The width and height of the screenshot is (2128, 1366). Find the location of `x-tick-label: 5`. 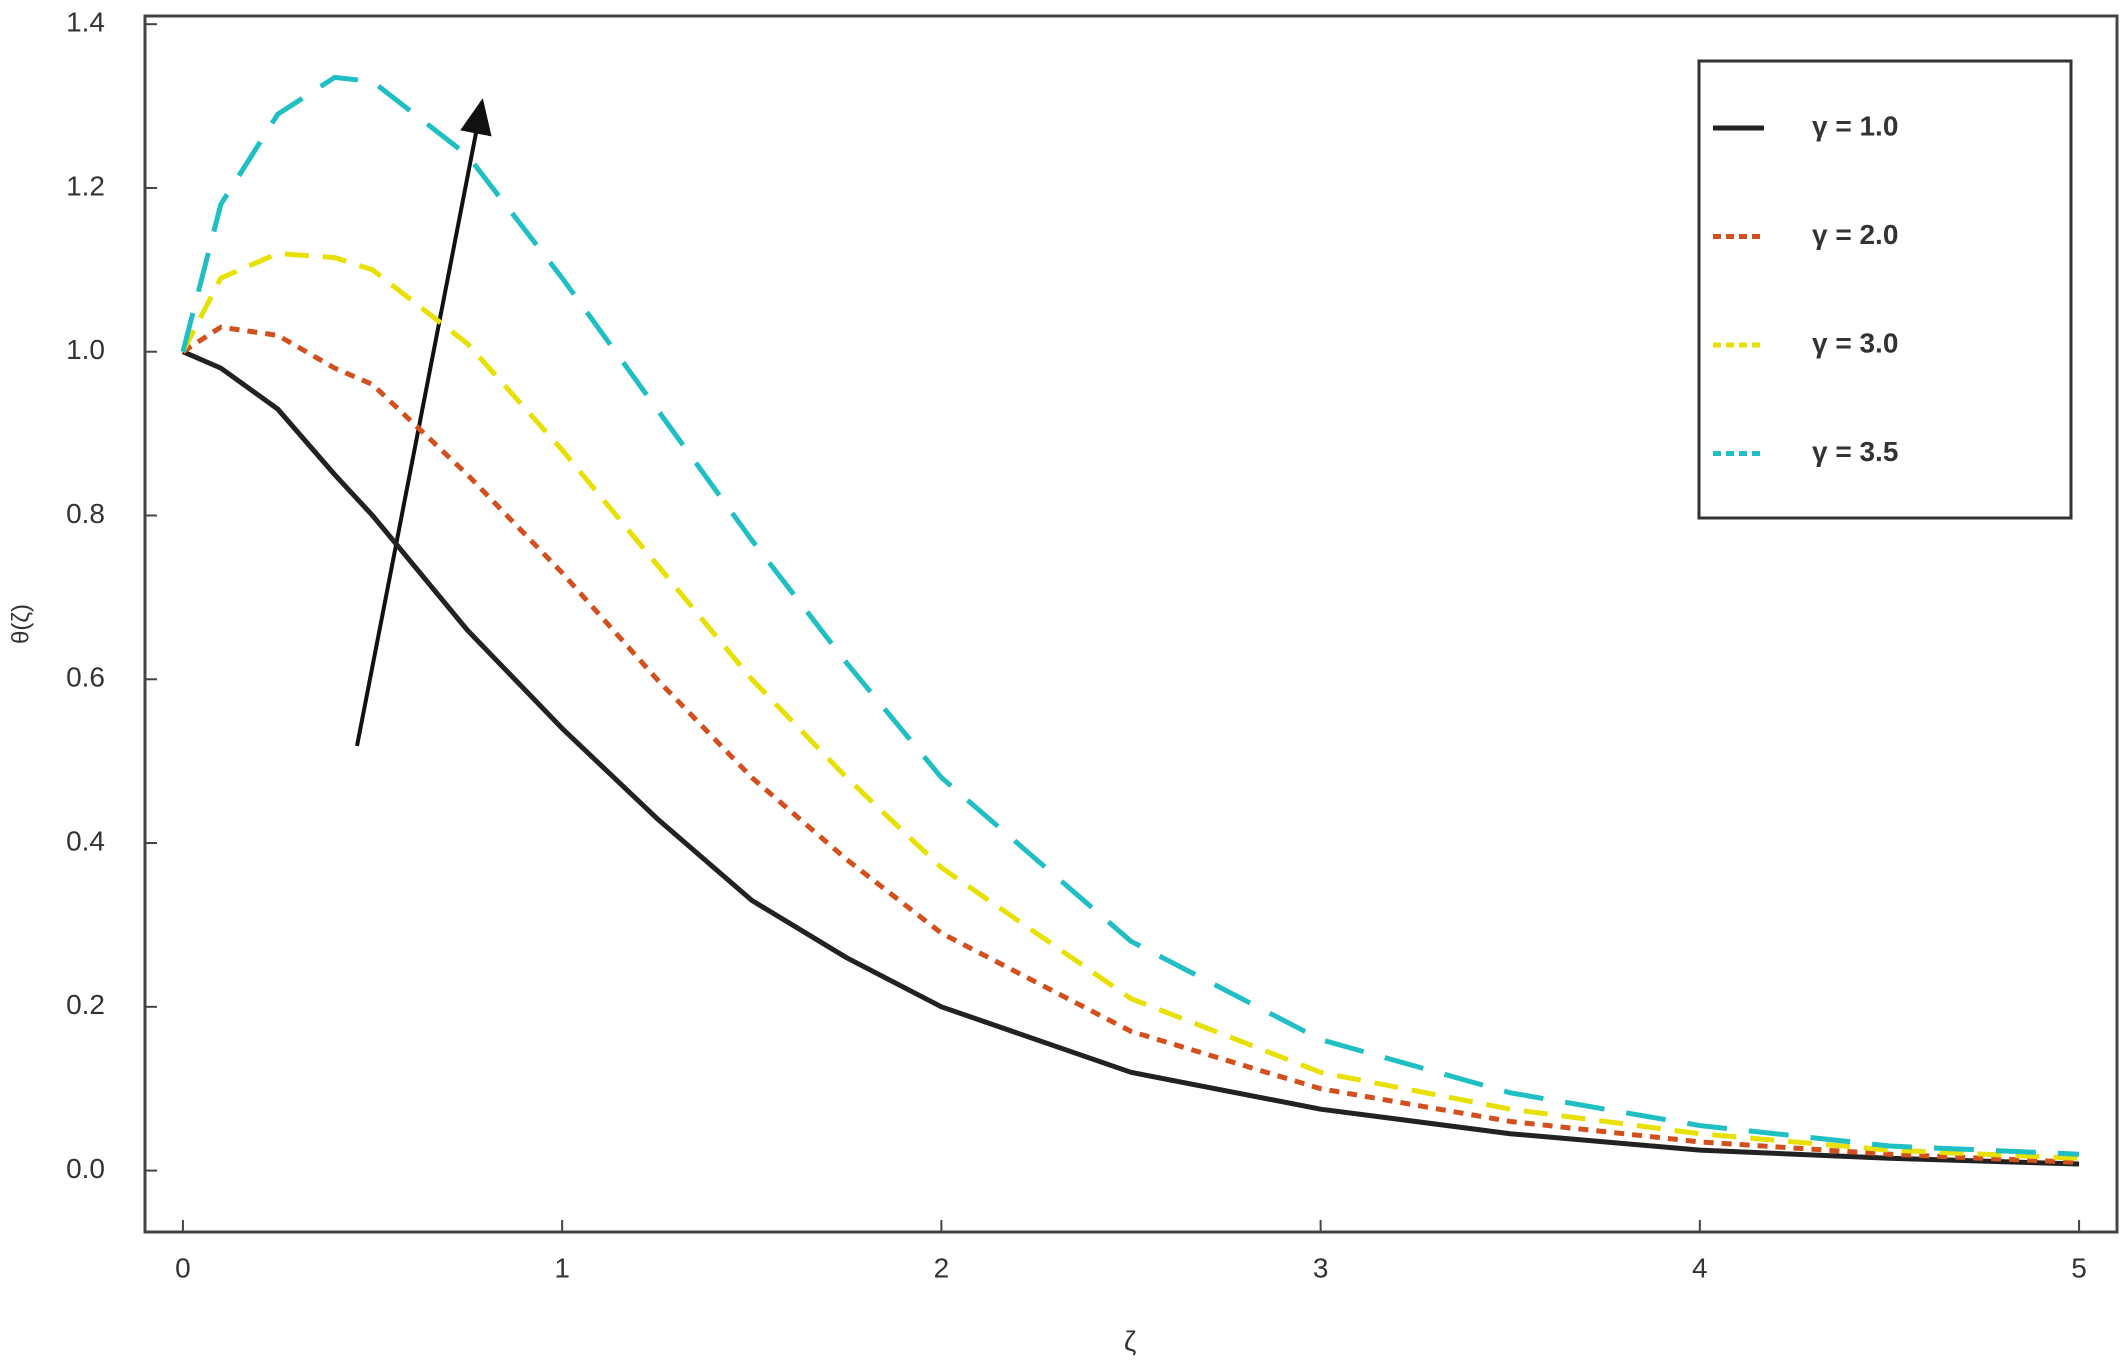

x-tick-label: 5 is located at coordinates (2079, 1267).